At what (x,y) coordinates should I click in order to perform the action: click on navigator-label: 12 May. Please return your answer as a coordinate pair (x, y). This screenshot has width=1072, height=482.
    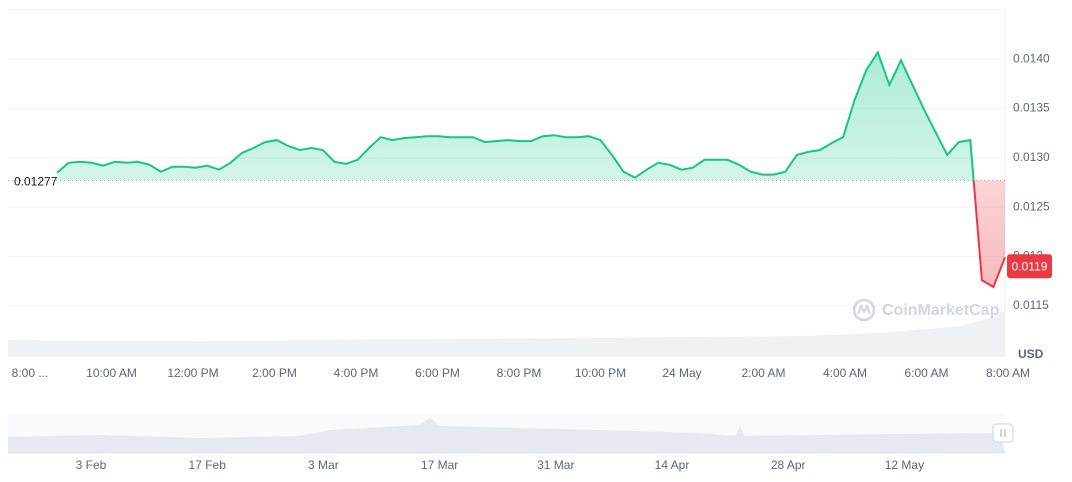
    Looking at the image, I should click on (904, 465).